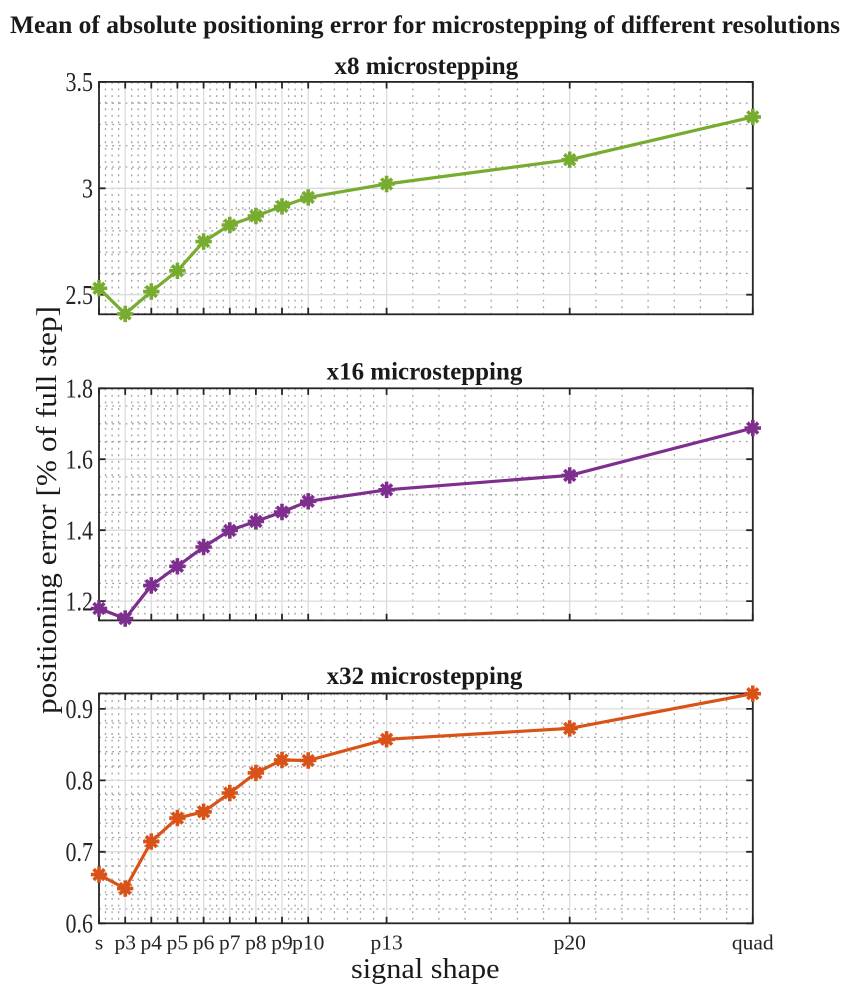 The height and width of the screenshot is (1000, 847). I want to click on svg-text: 1.2, so click(80, 601).